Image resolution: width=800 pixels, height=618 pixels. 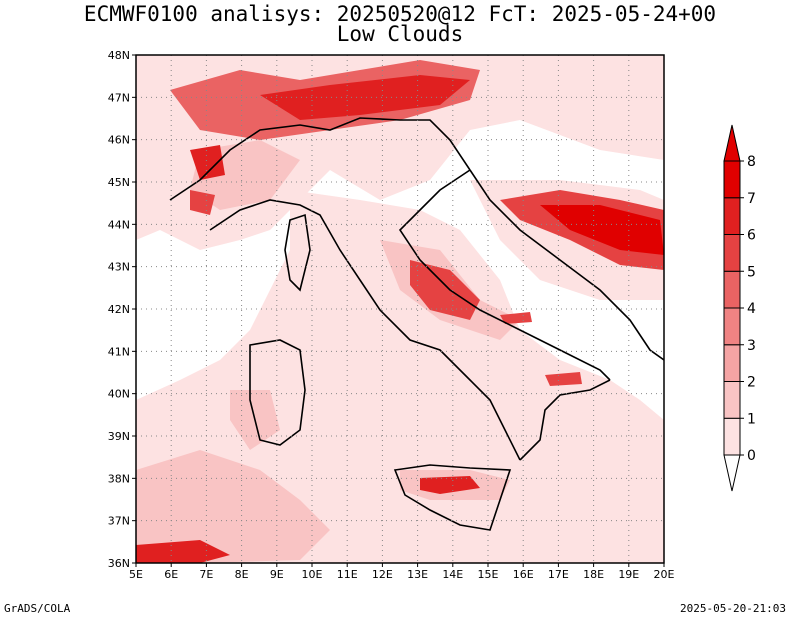 What do you see at coordinates (751, 419) in the screenshot?
I see `colorbar-label: 1` at bounding box center [751, 419].